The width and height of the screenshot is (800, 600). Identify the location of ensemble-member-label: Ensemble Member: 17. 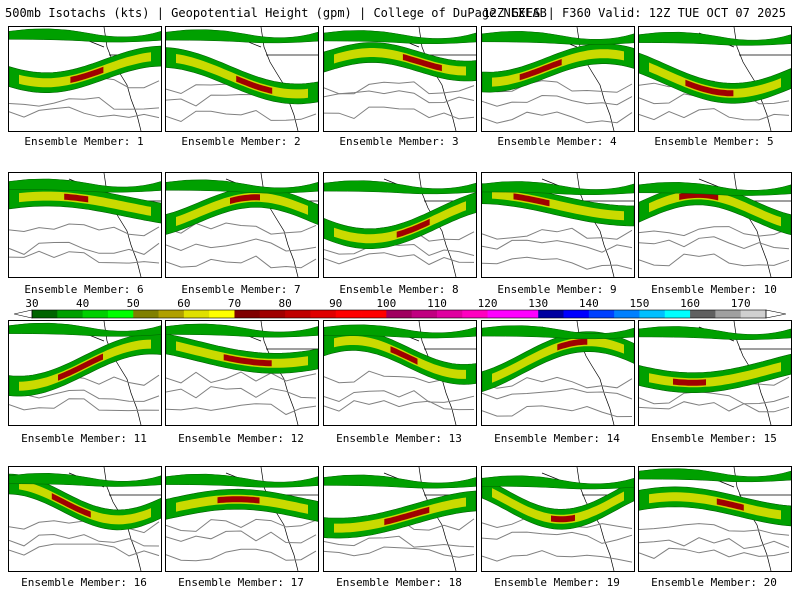
(241, 582).